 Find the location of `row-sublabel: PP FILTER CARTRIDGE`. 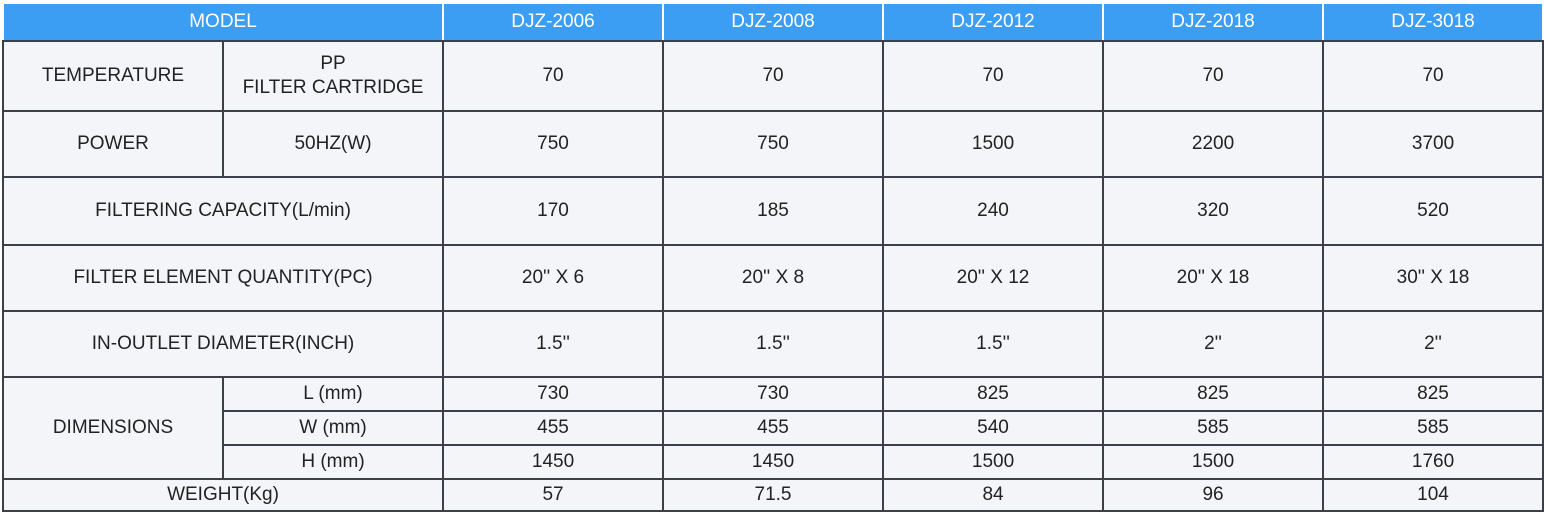

row-sublabel: PP FILTER CARTRIDGE is located at coordinates (333, 76).